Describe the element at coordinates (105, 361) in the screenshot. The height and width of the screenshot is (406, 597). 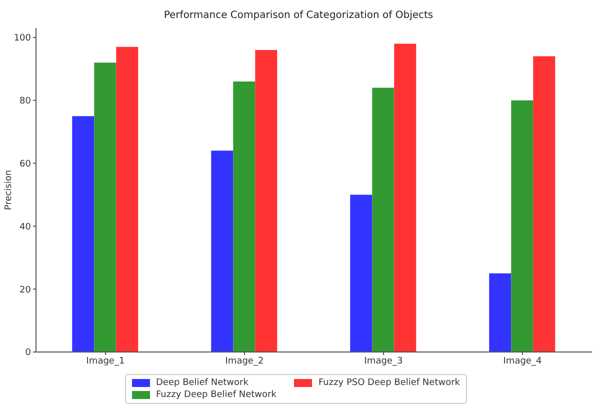
I see `x-tick-label: Image_1` at that location.